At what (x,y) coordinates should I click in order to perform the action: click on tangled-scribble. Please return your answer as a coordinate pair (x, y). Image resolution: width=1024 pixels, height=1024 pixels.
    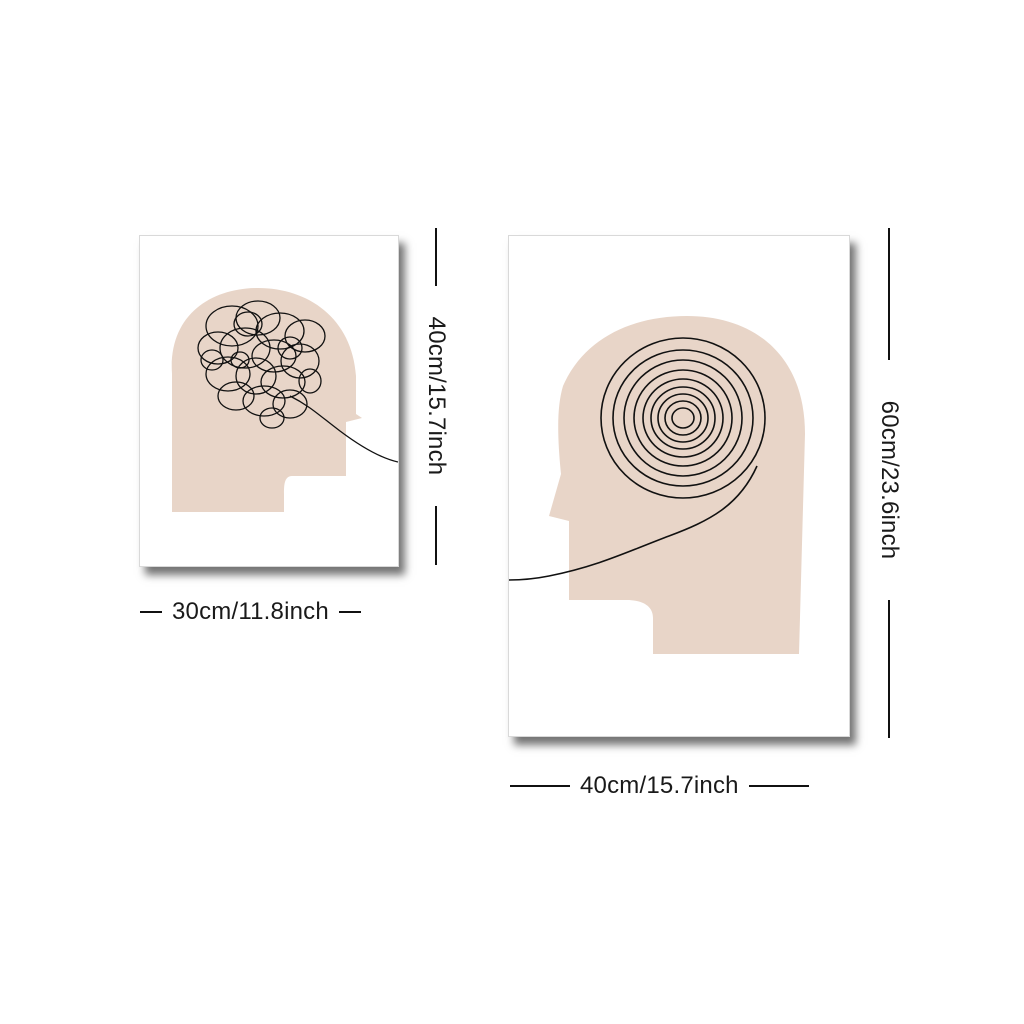
    Looking at the image, I should click on (297, 381).